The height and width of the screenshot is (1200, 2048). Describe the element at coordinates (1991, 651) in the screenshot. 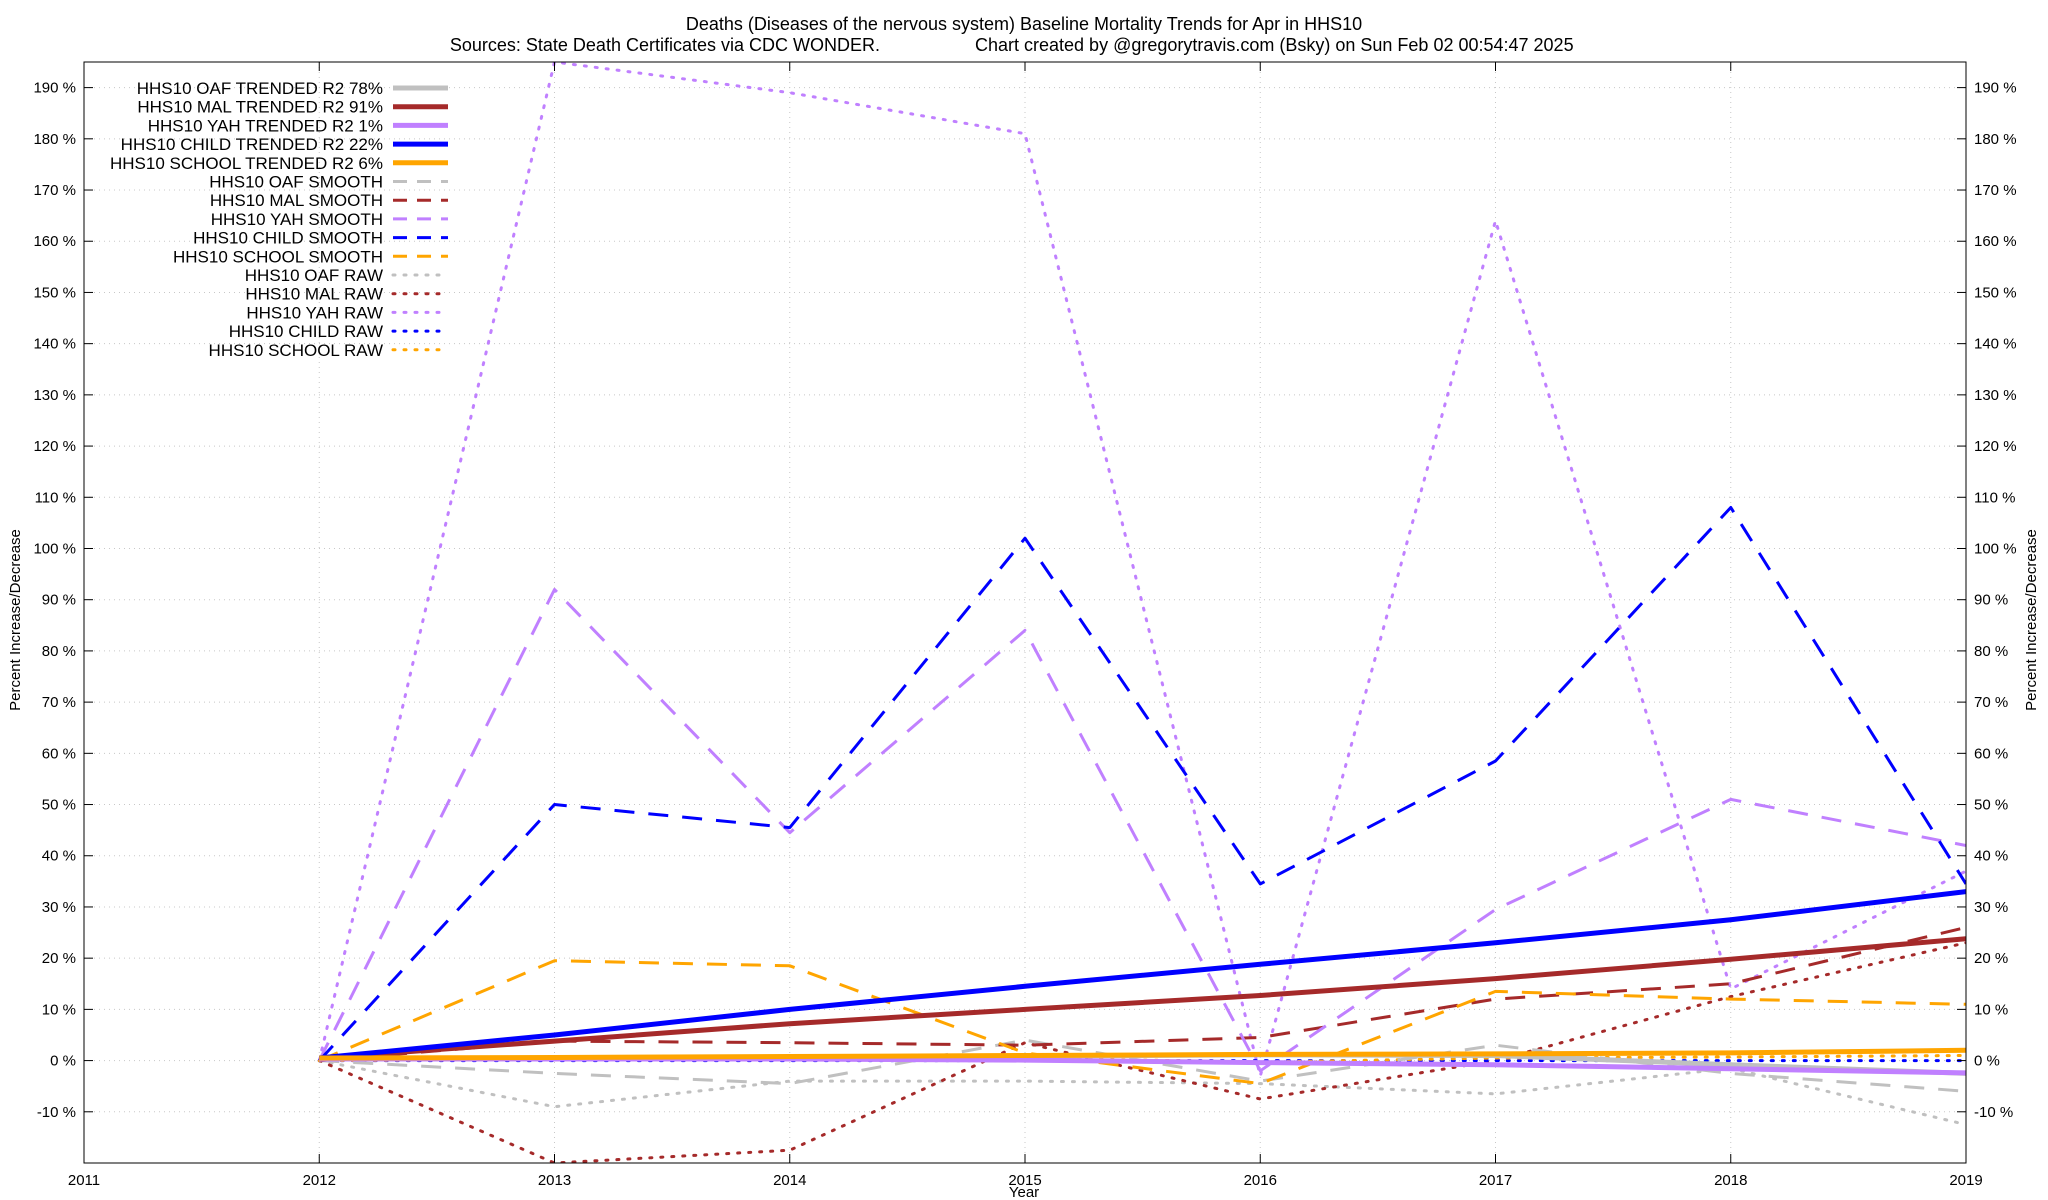

I see `y-tick-label-right: 80 %` at that location.